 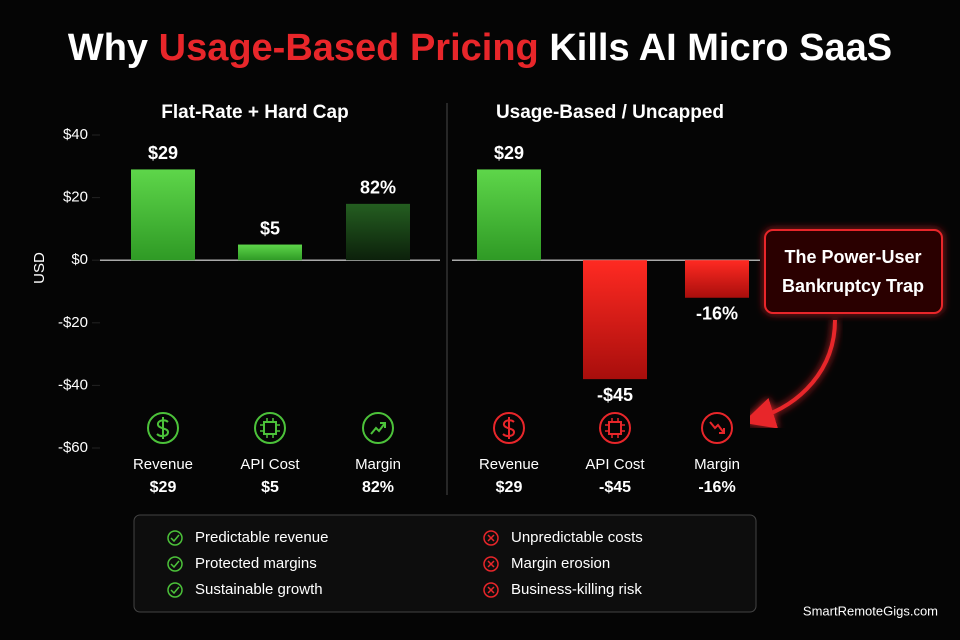 I want to click on bar-label: $5, so click(x=270, y=228).